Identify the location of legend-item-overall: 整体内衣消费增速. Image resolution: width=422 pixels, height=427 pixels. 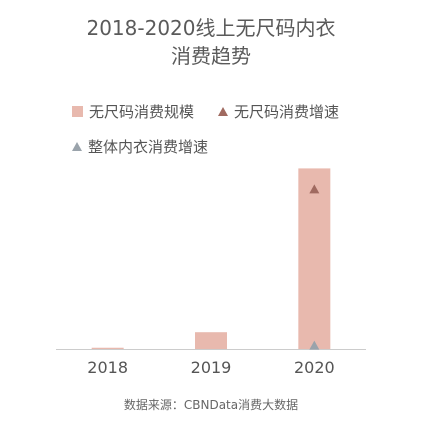
(140, 146).